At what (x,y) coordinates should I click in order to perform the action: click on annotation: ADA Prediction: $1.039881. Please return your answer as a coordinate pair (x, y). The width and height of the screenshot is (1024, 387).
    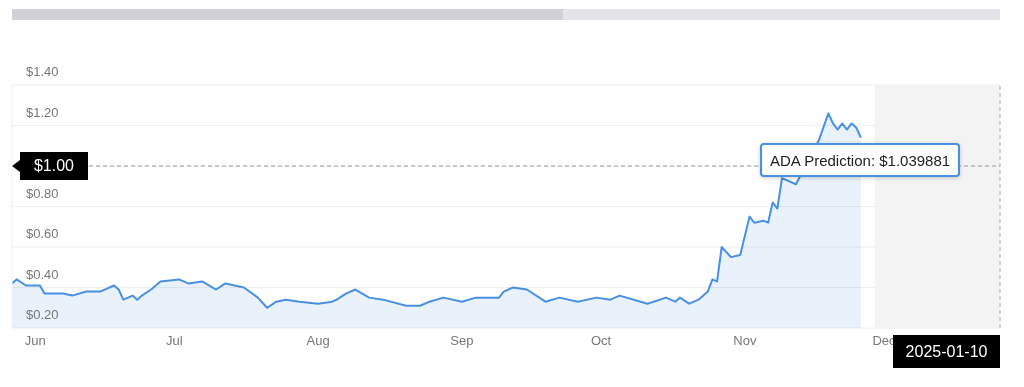
    Looking at the image, I should click on (860, 160).